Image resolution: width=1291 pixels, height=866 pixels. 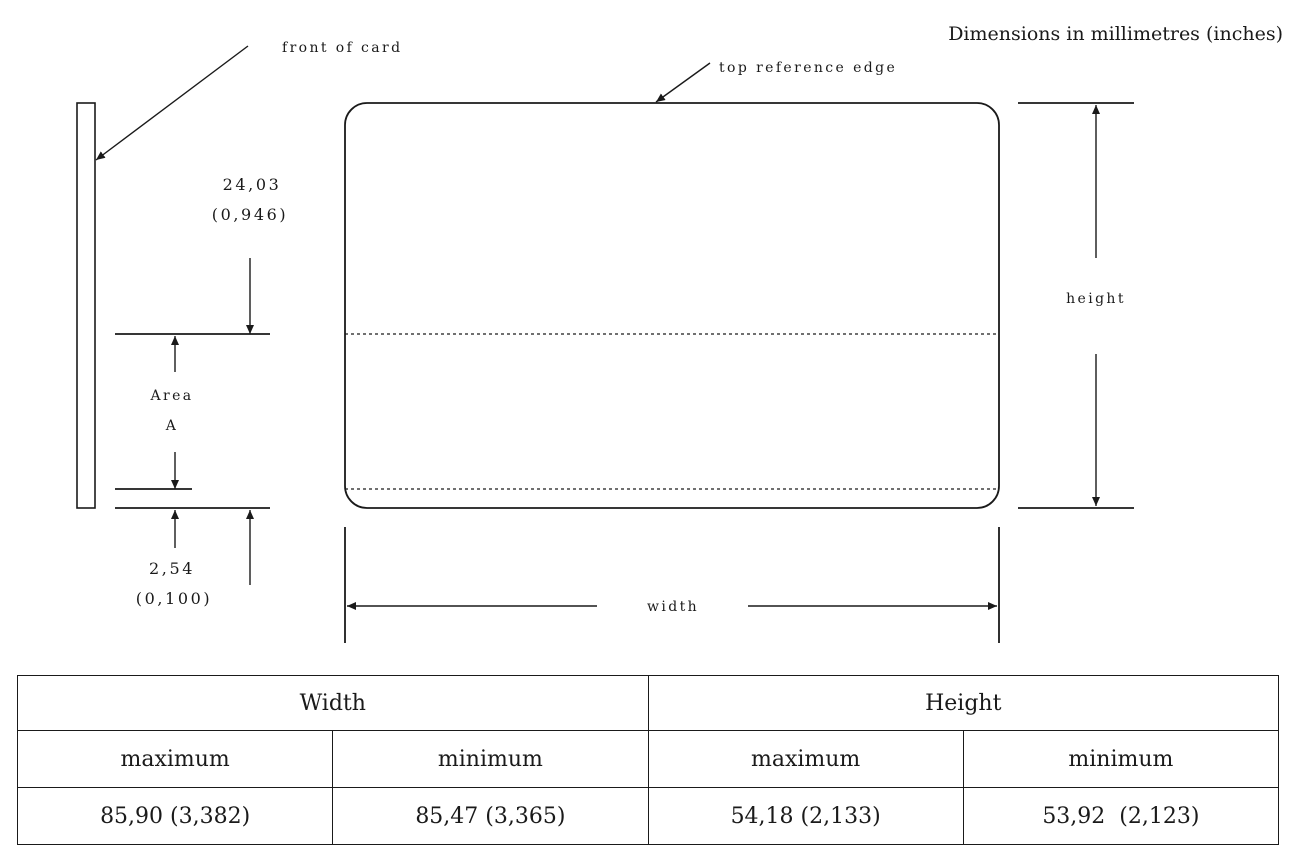 I want to click on units-note: Dimensions in millimetres (inches), so click(x=1115, y=34).